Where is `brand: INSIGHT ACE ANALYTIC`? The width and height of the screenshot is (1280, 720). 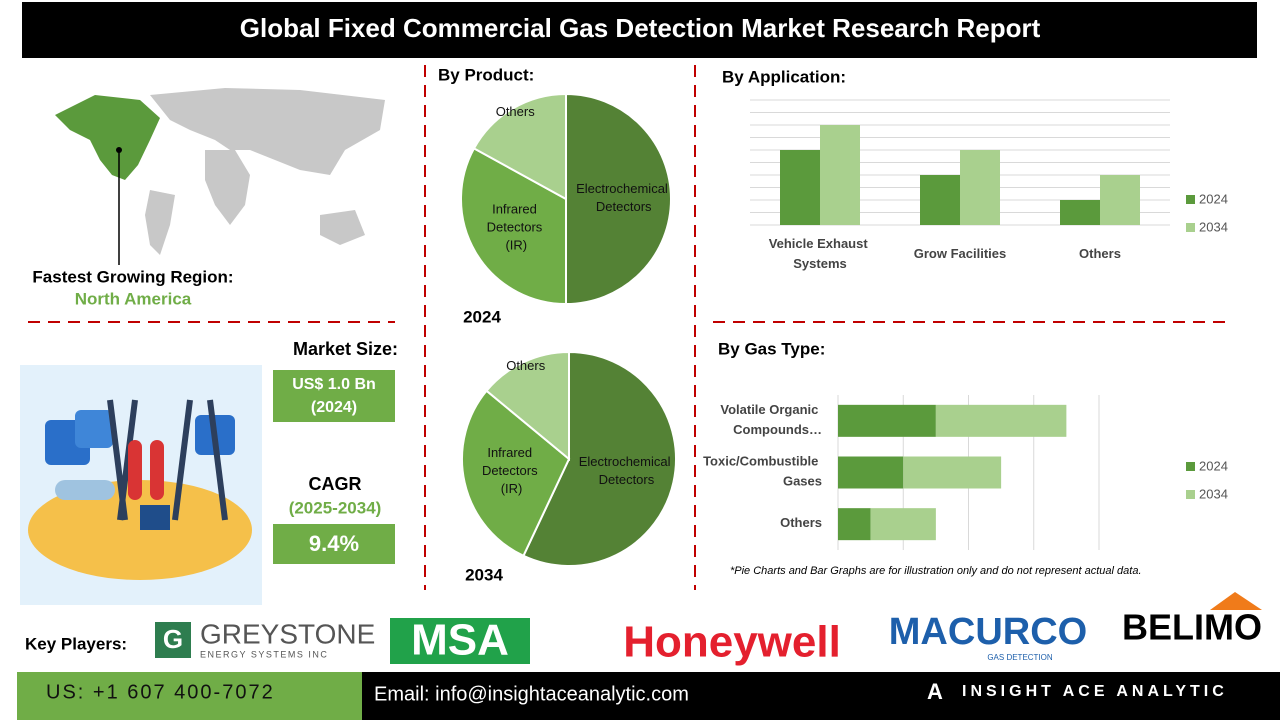 brand: INSIGHT ACE ANALYTIC is located at coordinates (1095, 691).